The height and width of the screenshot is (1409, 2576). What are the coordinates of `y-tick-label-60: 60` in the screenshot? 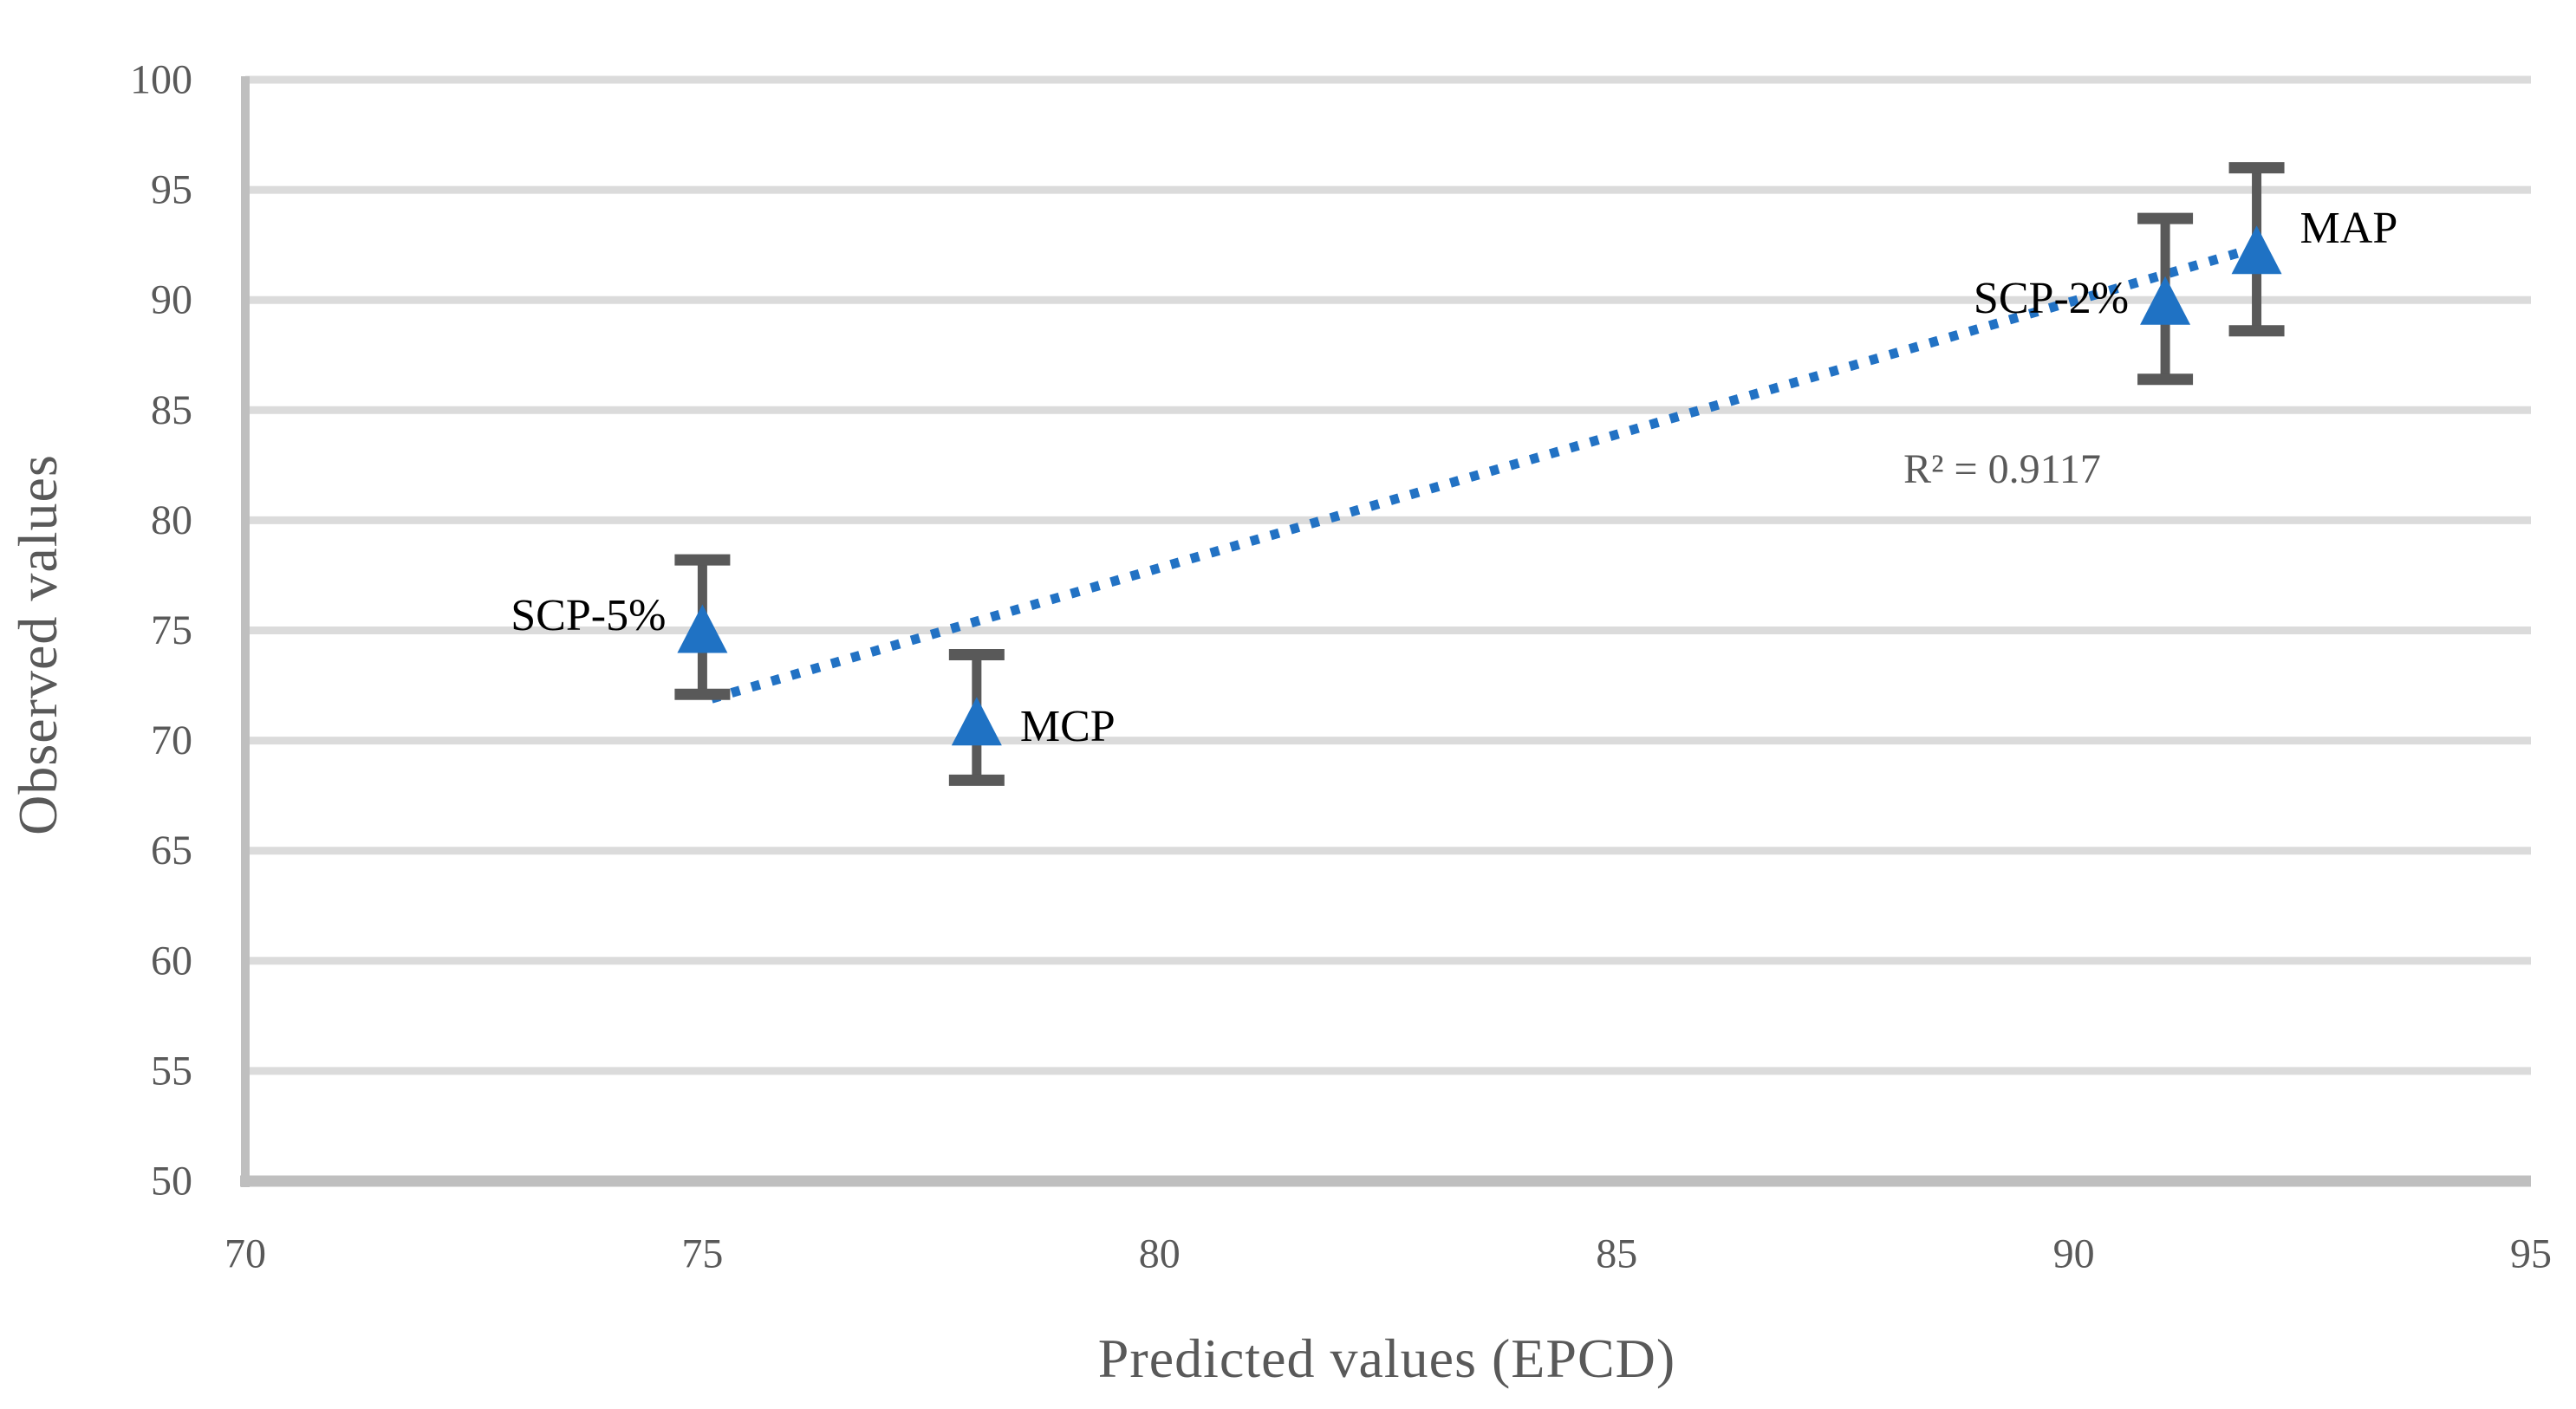 It's located at (171, 961).